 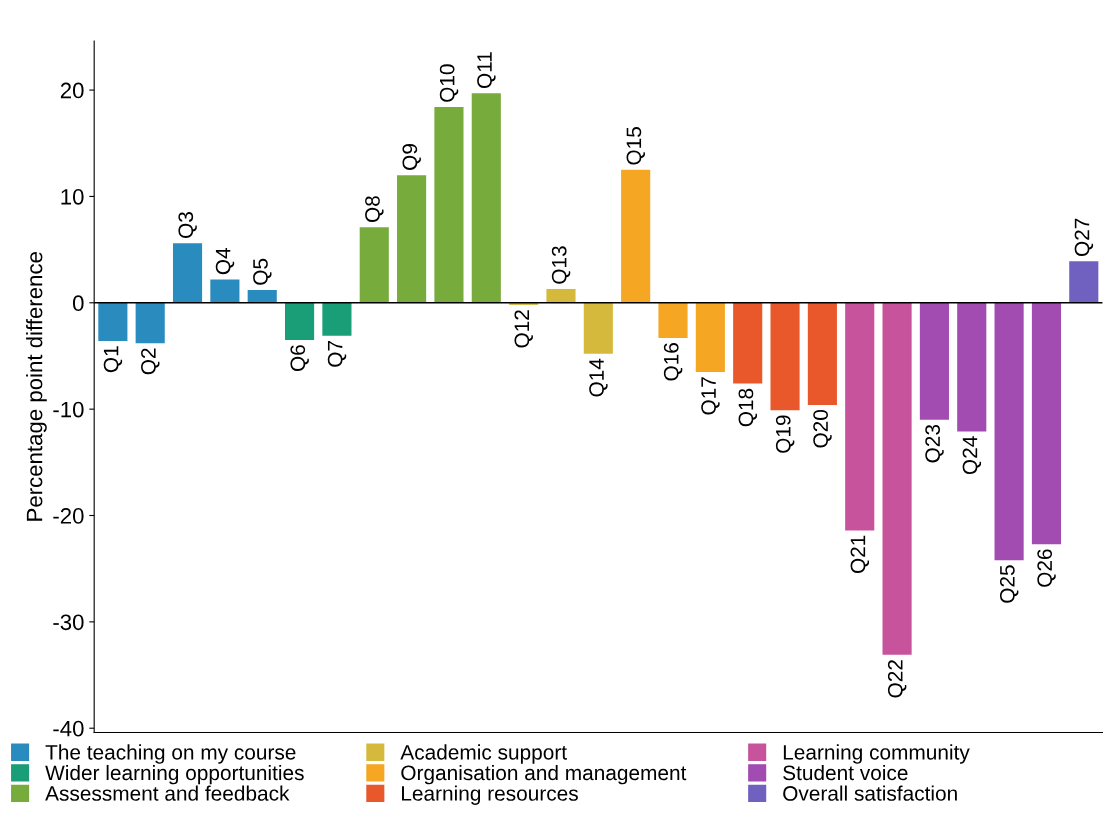 I want to click on x-tick-label: Q2, so click(x=150, y=361).